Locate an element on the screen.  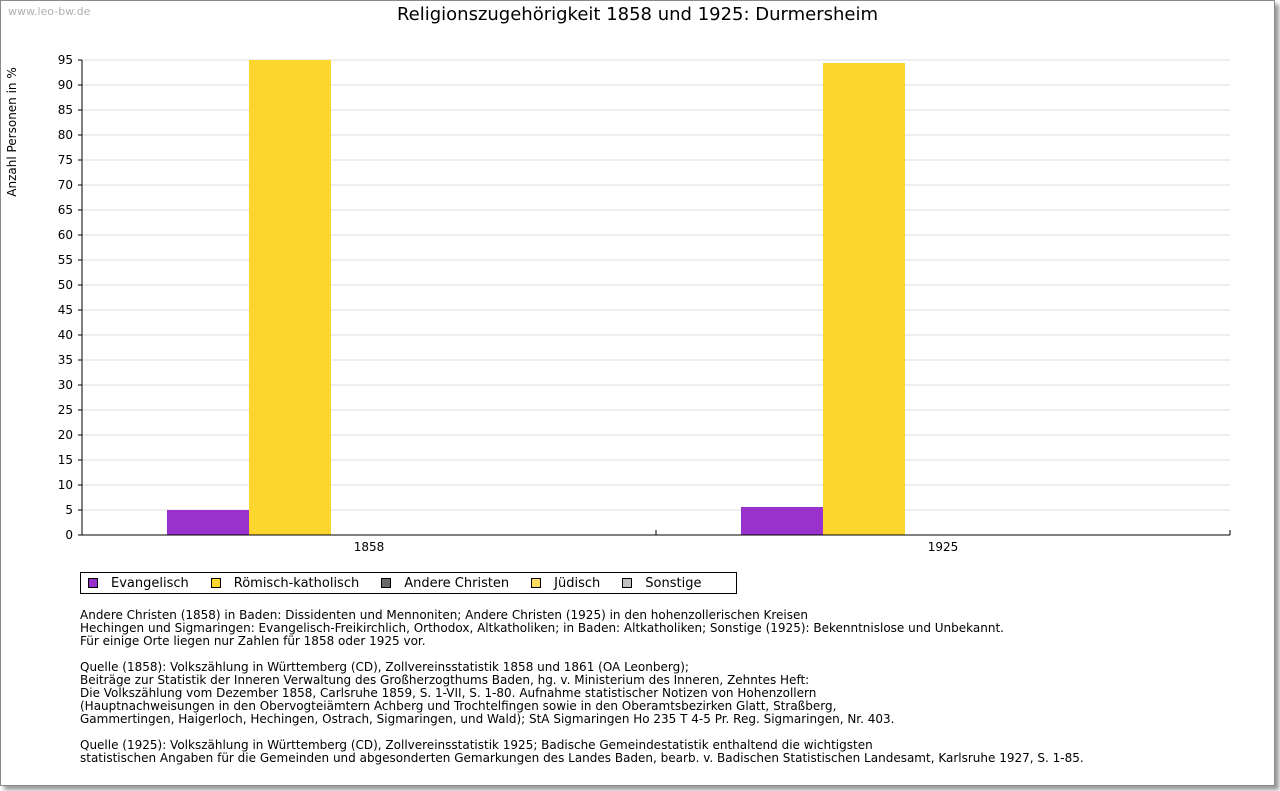
y-tick-label: 90 is located at coordinates (65, 85).